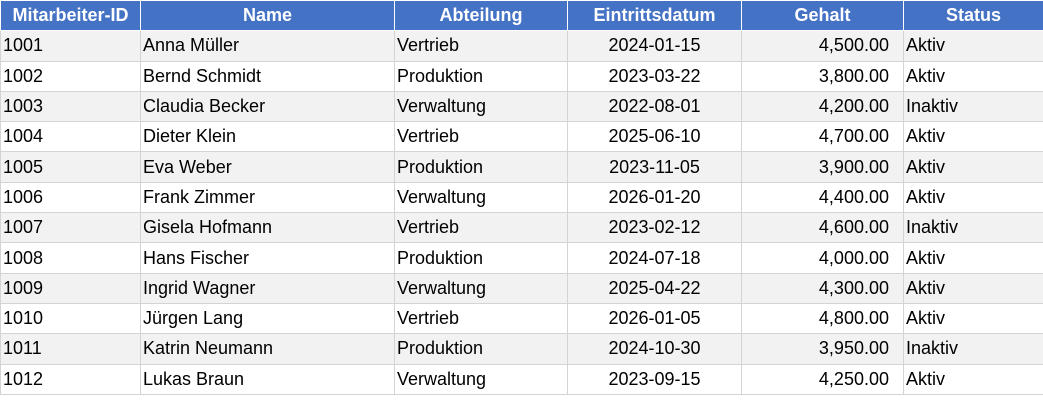 Image resolution: width=1043 pixels, height=407 pixels. What do you see at coordinates (70, 76) in the screenshot?
I see `table-cell: 1002` at bounding box center [70, 76].